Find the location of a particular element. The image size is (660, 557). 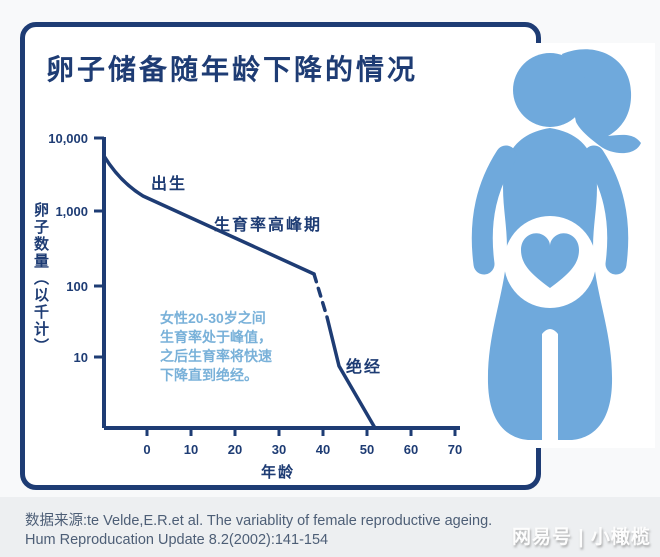

note-line-4: 下降直到绝经。 is located at coordinates (209, 375).